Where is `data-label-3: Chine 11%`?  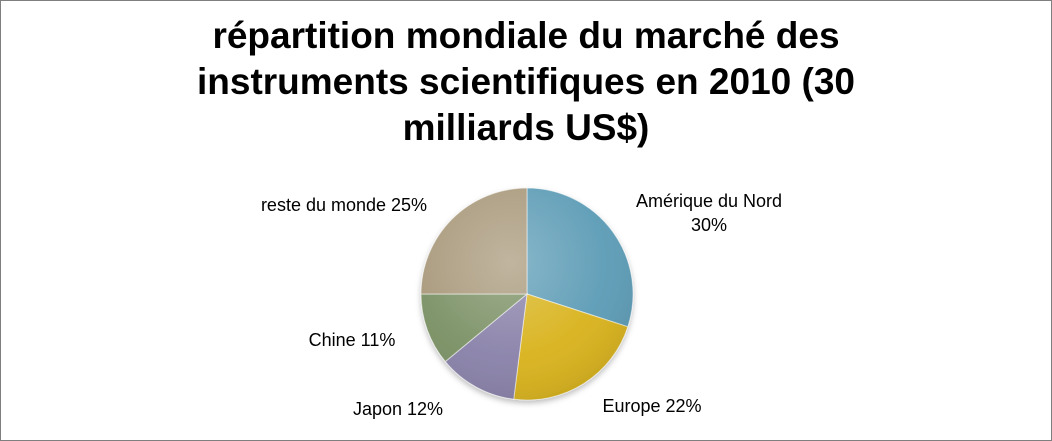
data-label-3: Chine 11% is located at coordinates (352, 340).